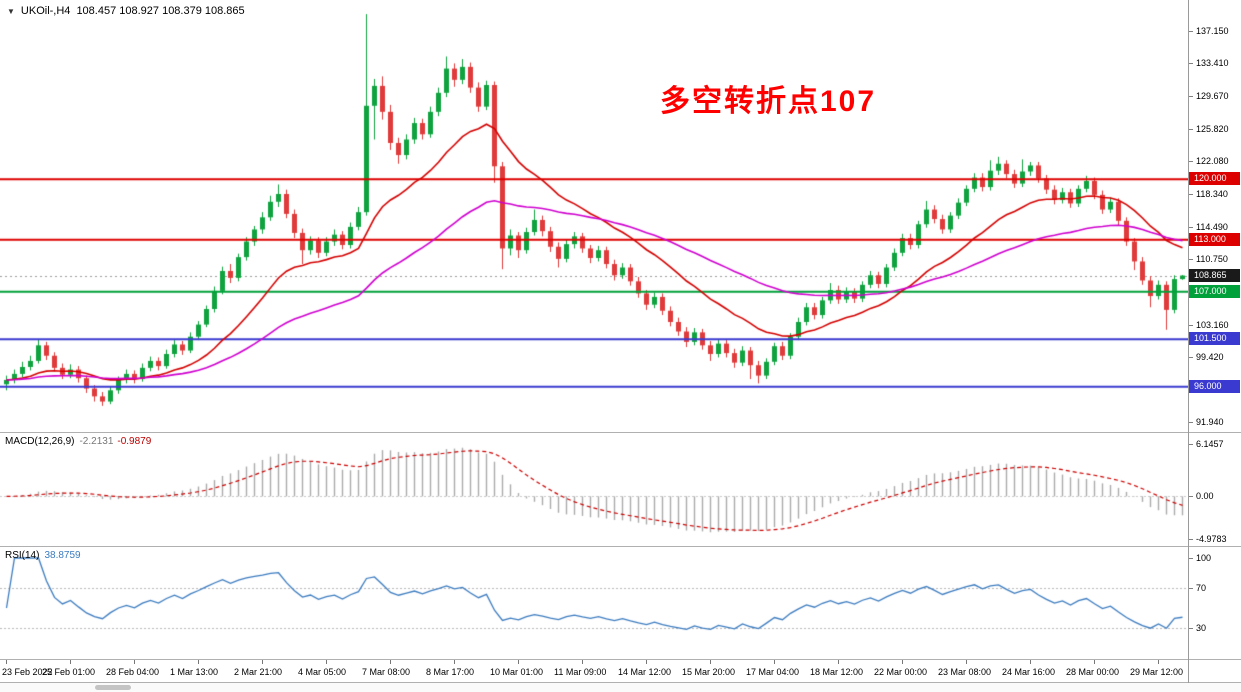 The width and height of the screenshot is (1241, 692). I want to click on time-axis-label: 2 Mar 21:00, so click(258, 672).